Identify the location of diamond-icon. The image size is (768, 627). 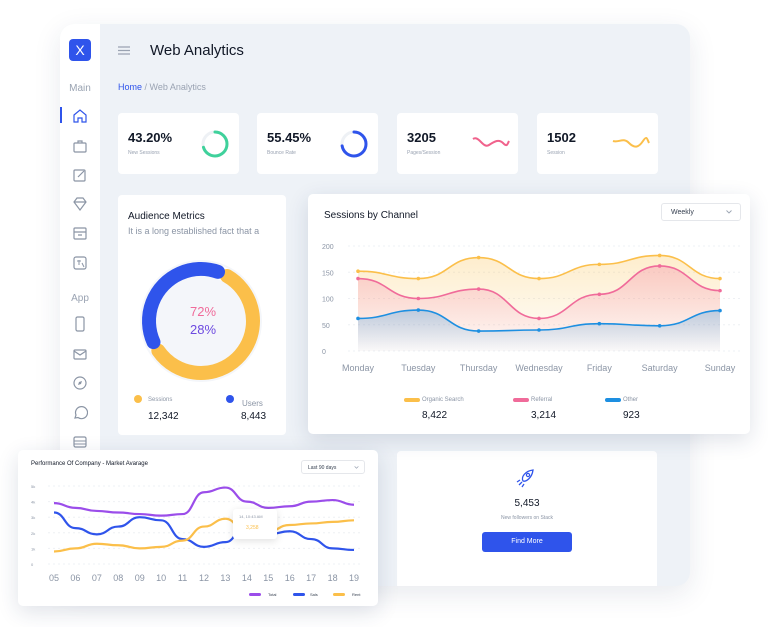
(80, 204).